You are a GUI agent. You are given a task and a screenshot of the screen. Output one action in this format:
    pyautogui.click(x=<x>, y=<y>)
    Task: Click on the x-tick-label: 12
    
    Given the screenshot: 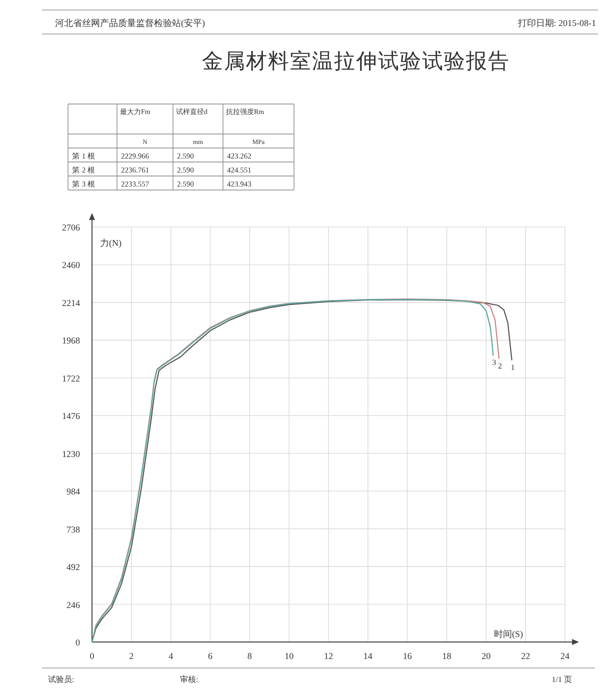 What is the action you would take?
    pyautogui.click(x=328, y=656)
    